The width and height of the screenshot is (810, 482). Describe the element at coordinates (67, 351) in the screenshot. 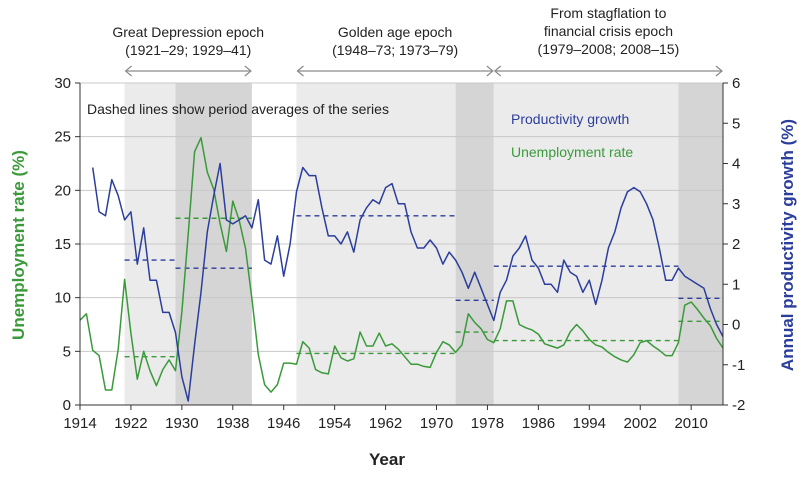

I see `left-tick-label: 5` at that location.